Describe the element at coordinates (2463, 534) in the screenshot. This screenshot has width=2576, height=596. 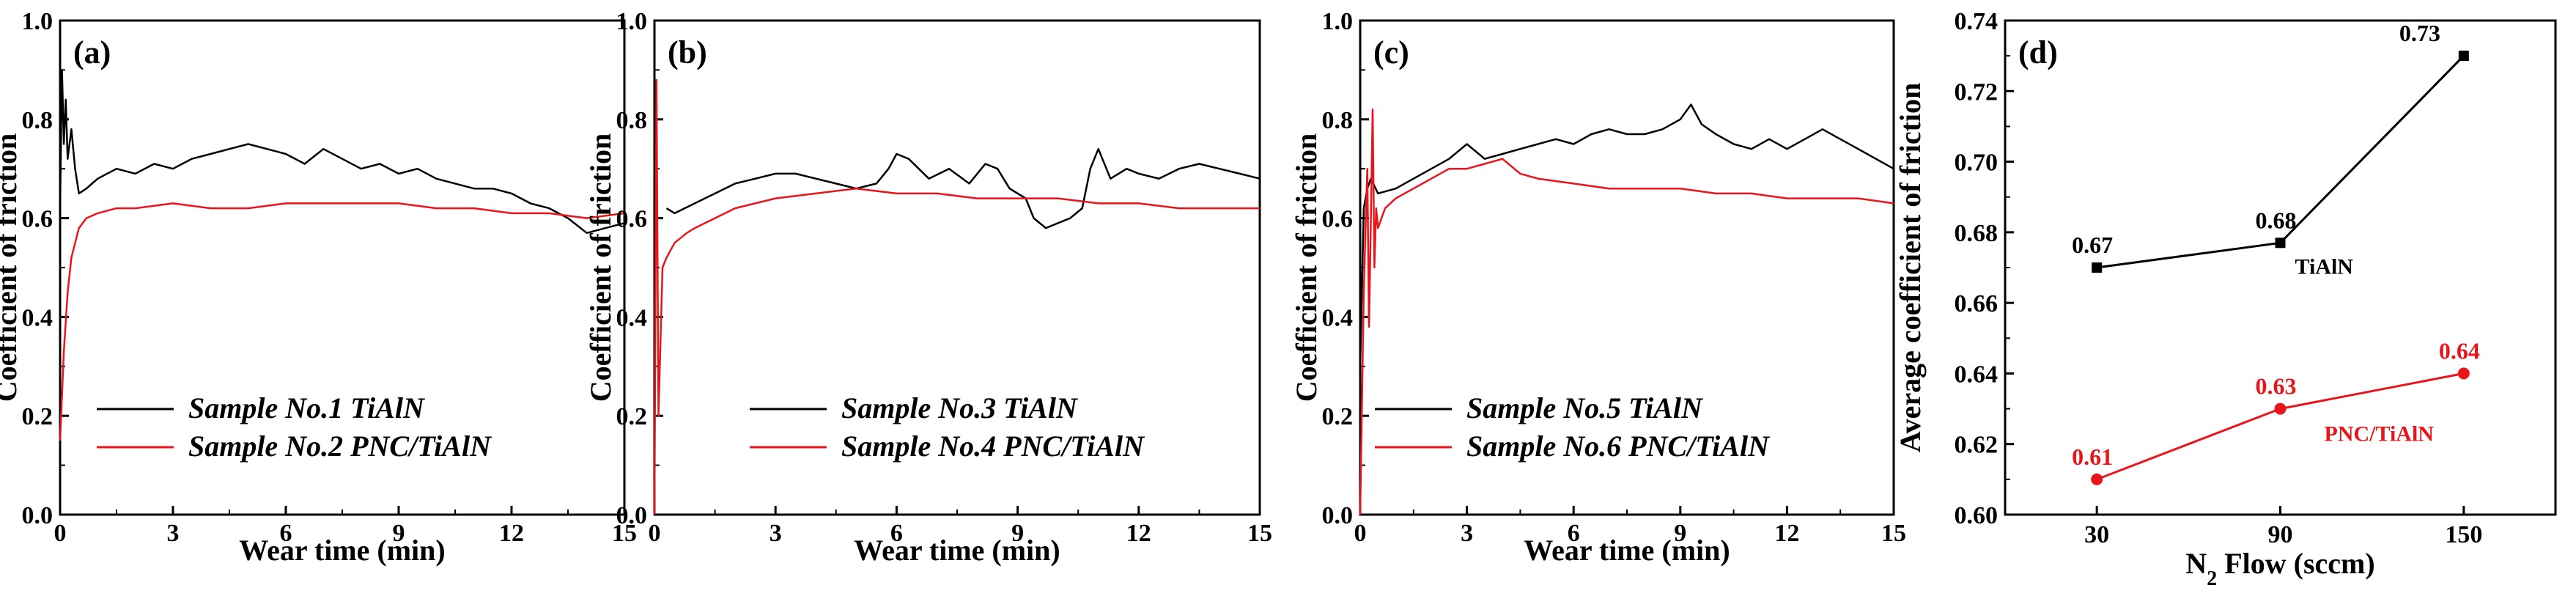
I see `x-tick-label: 150` at that location.